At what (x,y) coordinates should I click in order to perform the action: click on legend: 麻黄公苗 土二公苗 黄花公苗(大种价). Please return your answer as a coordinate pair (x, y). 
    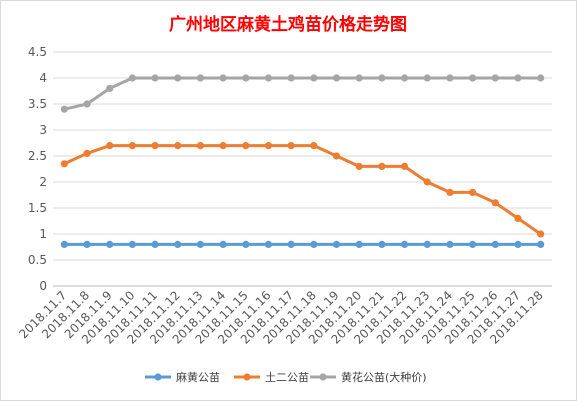
    Looking at the image, I should click on (286, 377).